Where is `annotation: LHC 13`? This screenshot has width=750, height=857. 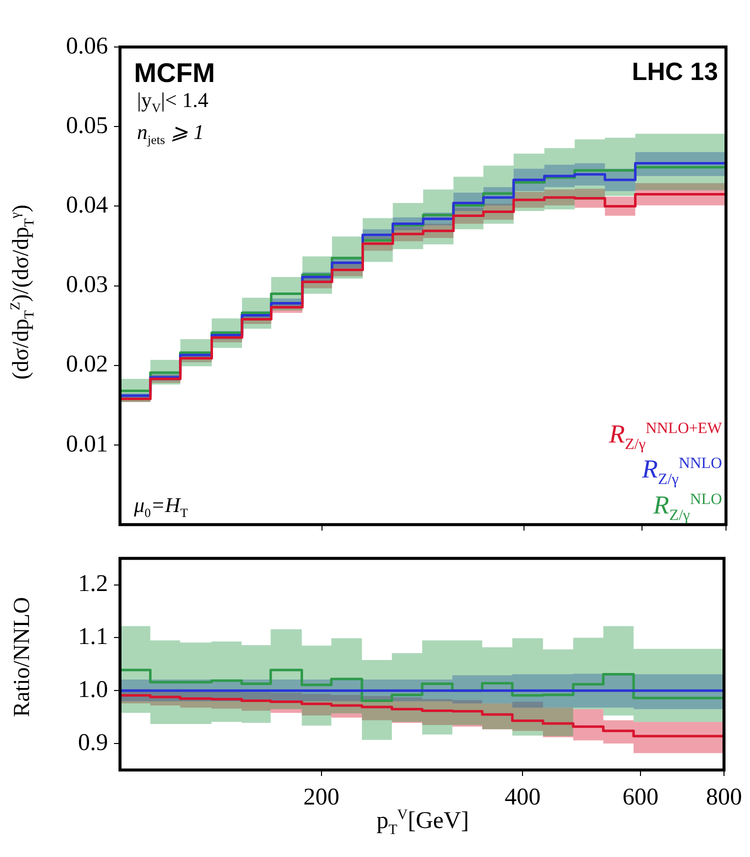 annotation: LHC 13 is located at coordinates (675, 72).